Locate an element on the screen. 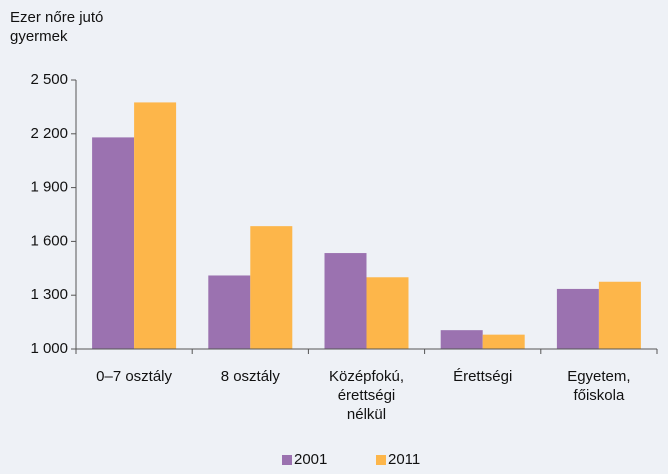 This screenshot has height=474, width=668. legend-label: 2011 is located at coordinates (404, 459).